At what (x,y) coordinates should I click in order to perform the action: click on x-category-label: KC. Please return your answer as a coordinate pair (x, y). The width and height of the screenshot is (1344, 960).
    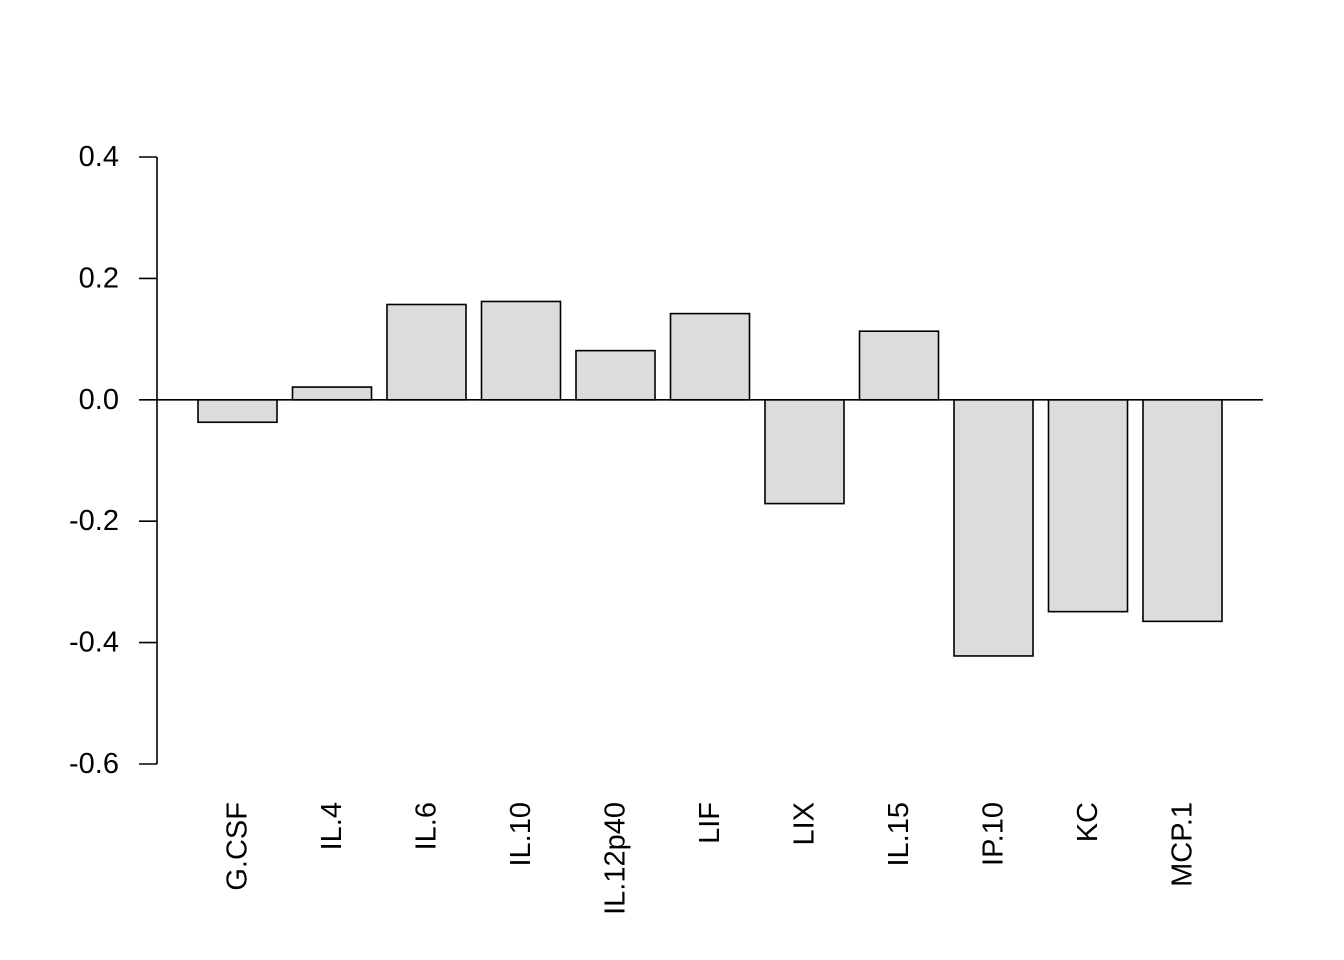
    Looking at the image, I should click on (1088, 822).